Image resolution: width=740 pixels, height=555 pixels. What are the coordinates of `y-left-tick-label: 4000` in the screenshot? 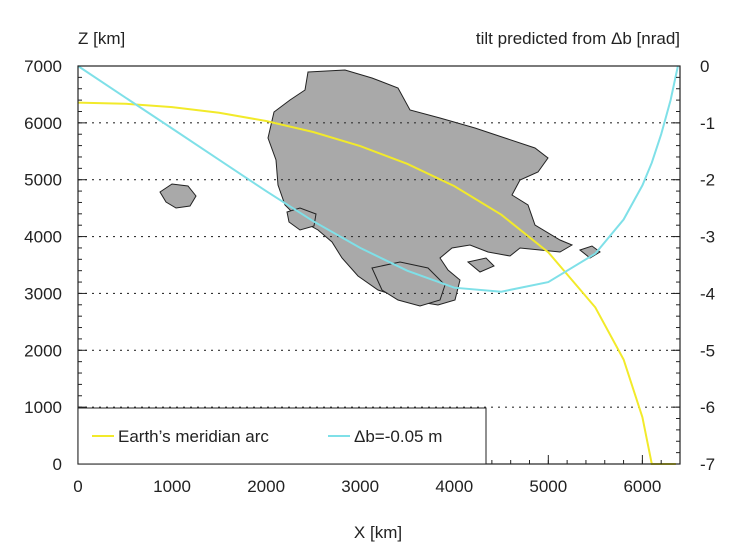 It's located at (43, 237).